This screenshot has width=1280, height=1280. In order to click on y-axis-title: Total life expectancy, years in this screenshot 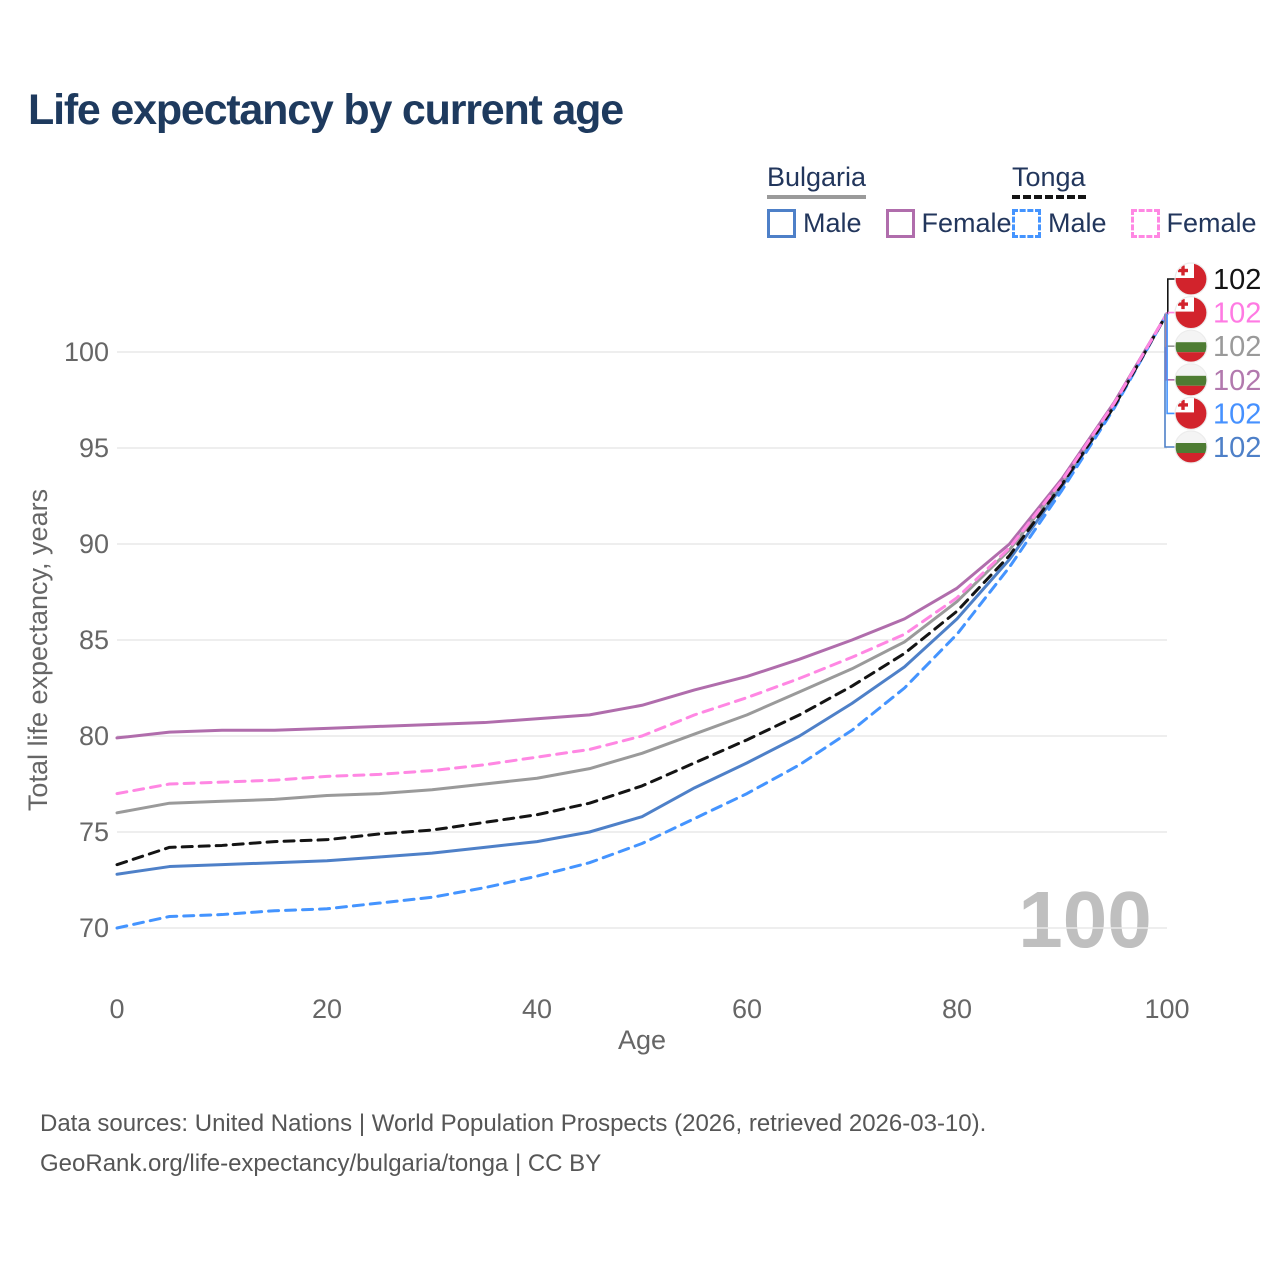, I will do `click(38, 650)`.